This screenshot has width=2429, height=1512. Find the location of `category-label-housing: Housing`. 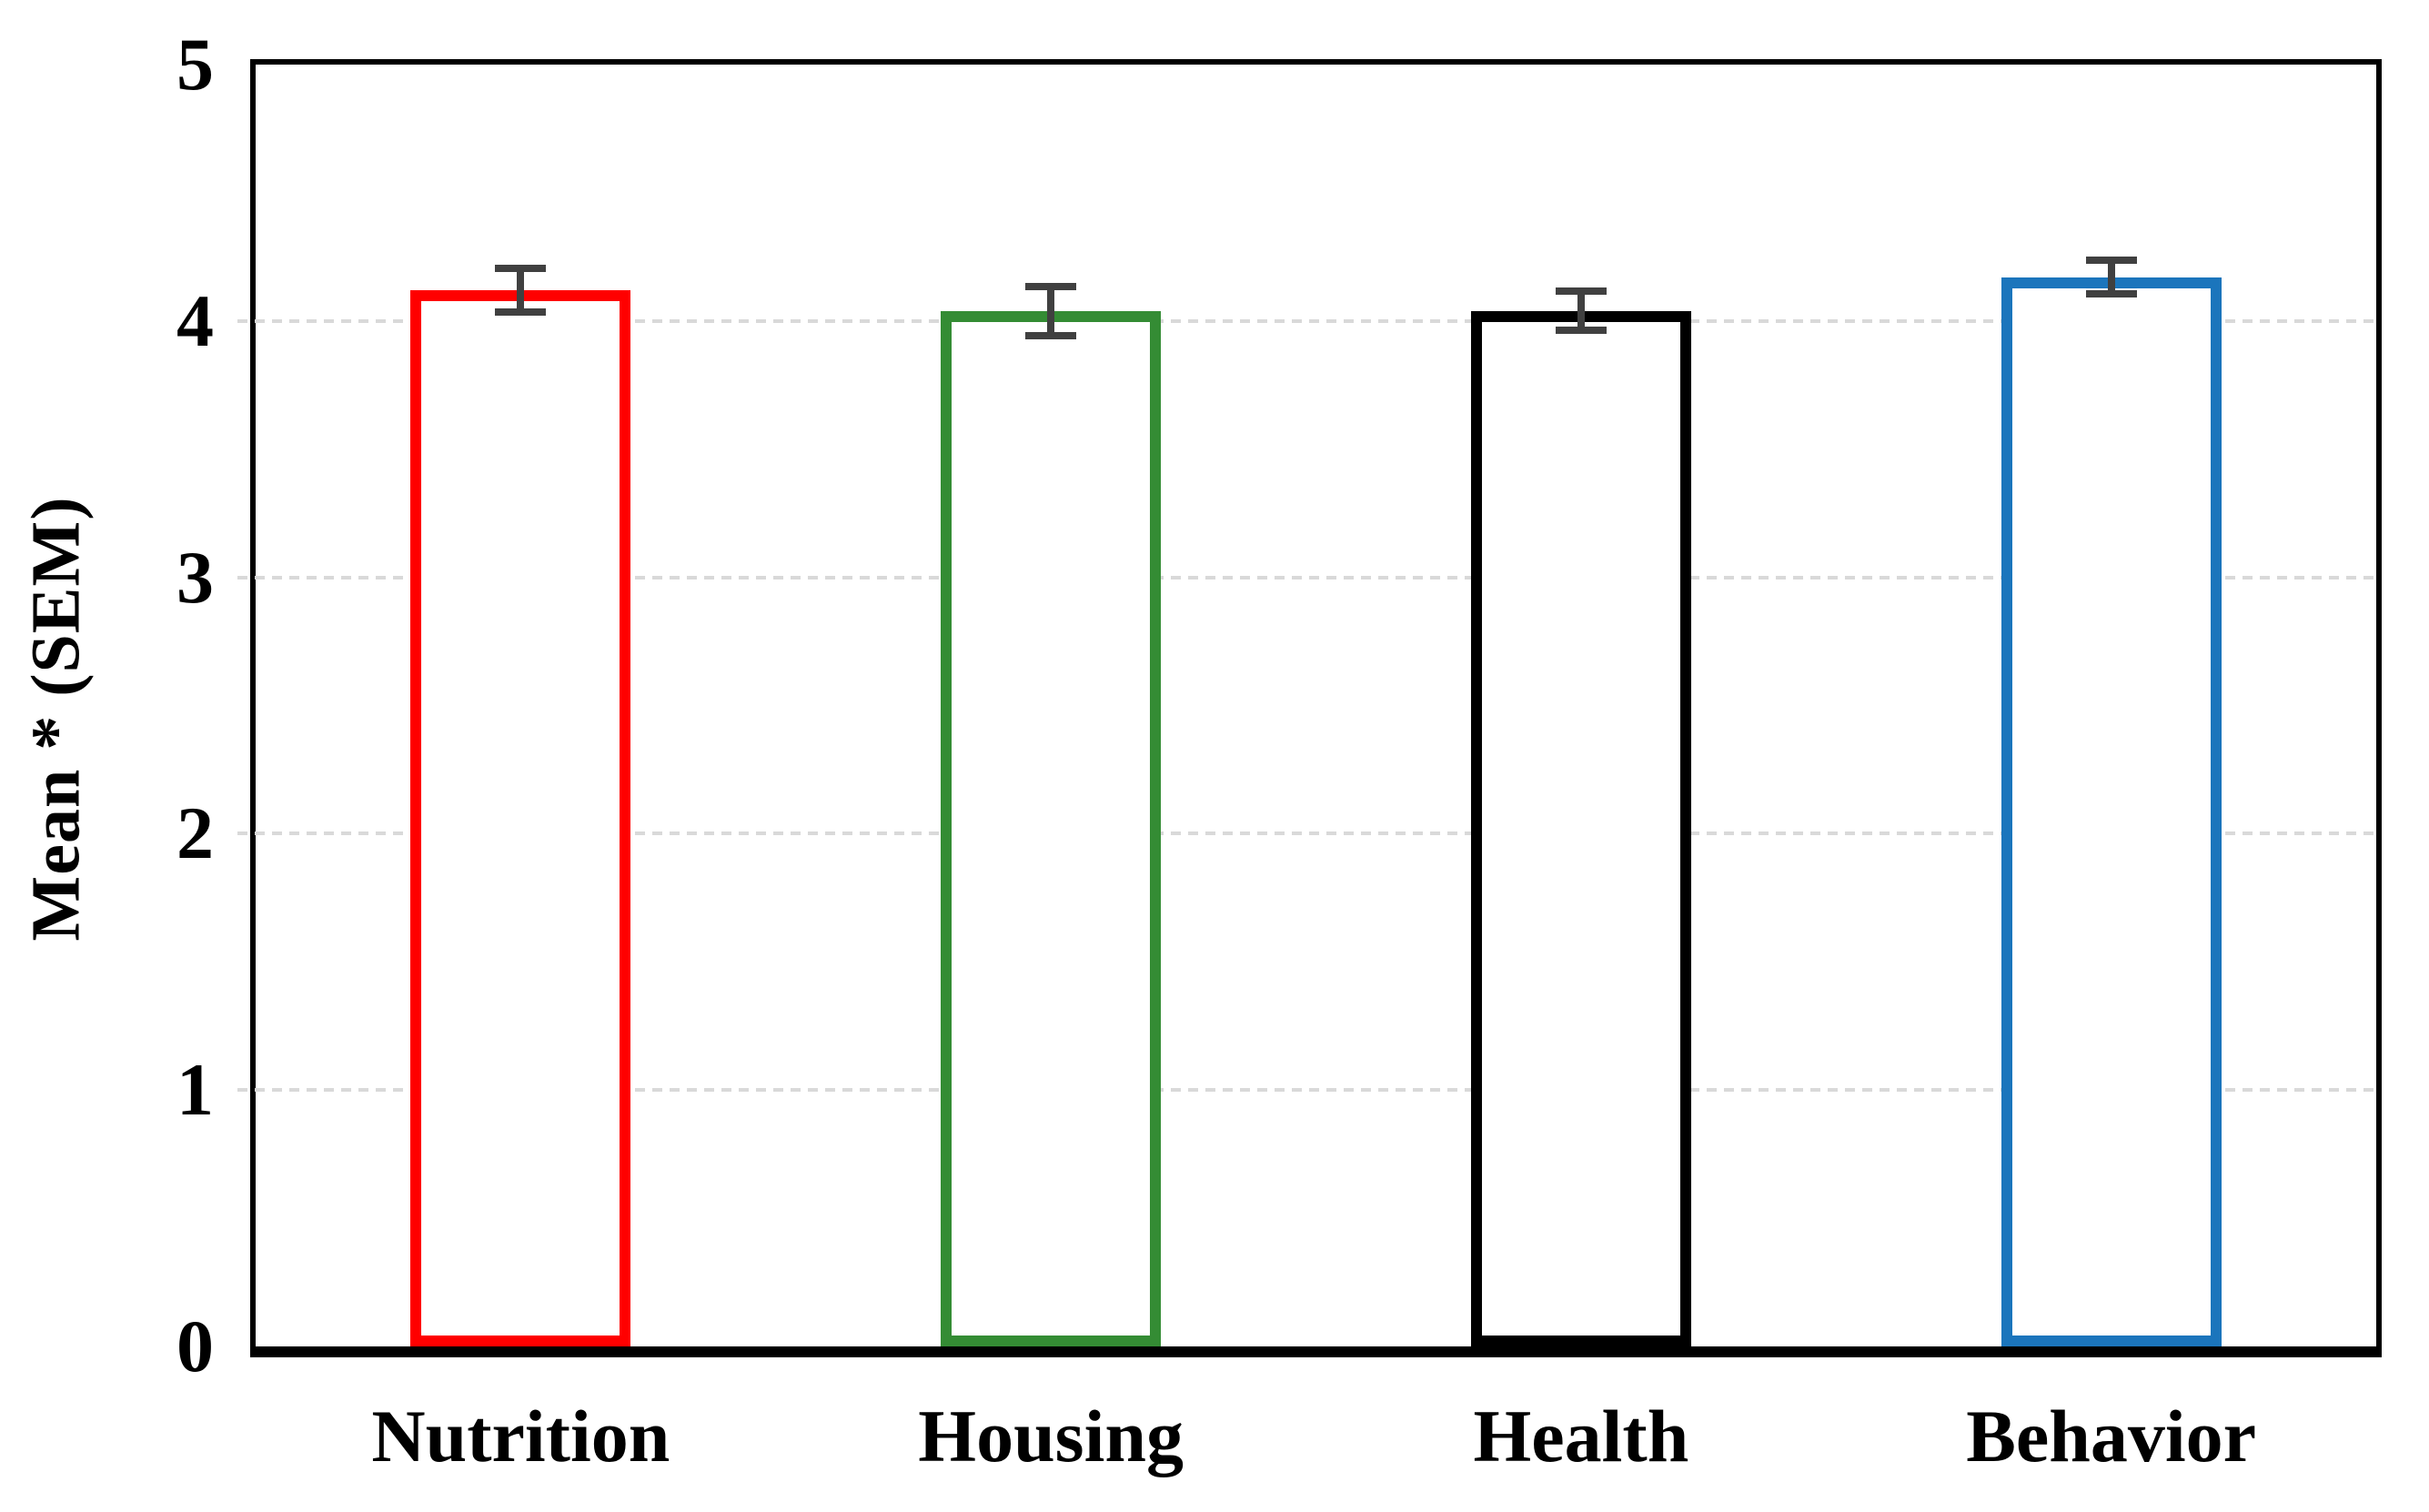

category-label-housing: Housing is located at coordinates (1051, 1436).